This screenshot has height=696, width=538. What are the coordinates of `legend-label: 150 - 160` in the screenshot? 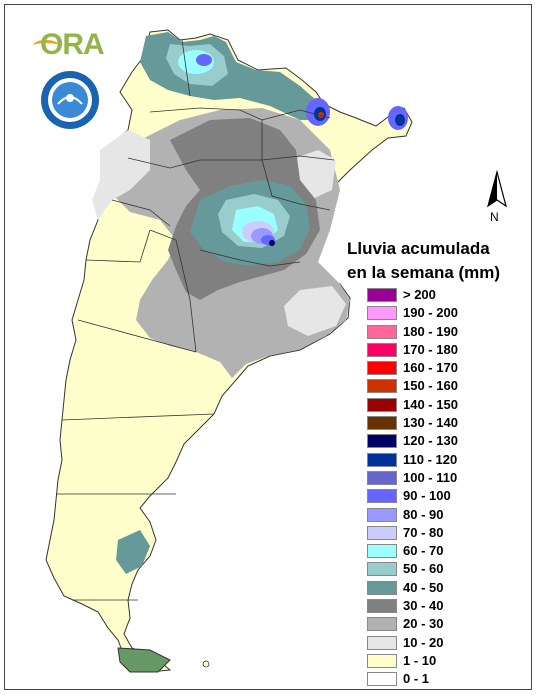 It's located at (430, 386).